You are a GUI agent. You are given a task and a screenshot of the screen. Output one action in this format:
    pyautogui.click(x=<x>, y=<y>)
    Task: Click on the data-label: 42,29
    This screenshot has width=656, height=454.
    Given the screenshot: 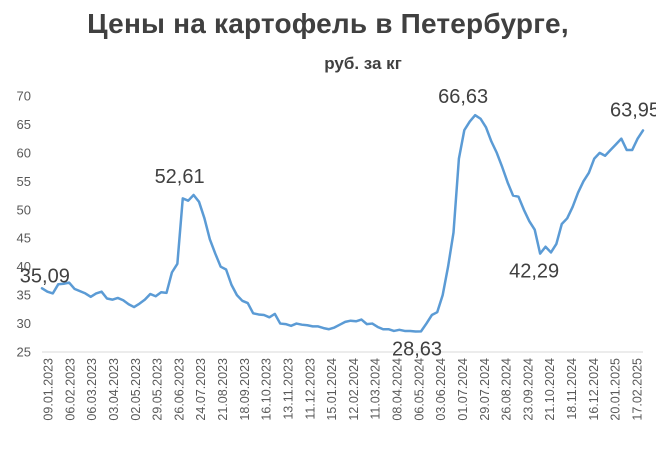 What is the action you would take?
    pyautogui.click(x=534, y=272)
    